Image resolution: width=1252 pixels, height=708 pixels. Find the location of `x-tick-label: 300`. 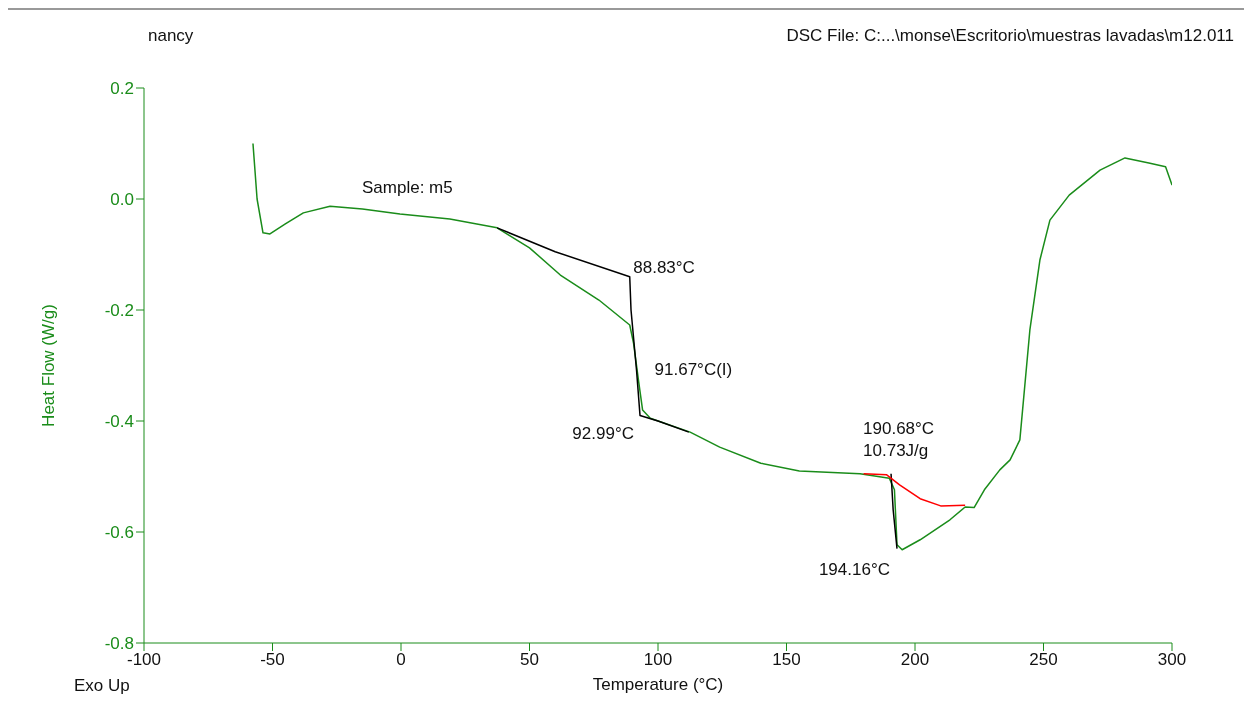

x-tick-label: 300 is located at coordinates (1172, 660).